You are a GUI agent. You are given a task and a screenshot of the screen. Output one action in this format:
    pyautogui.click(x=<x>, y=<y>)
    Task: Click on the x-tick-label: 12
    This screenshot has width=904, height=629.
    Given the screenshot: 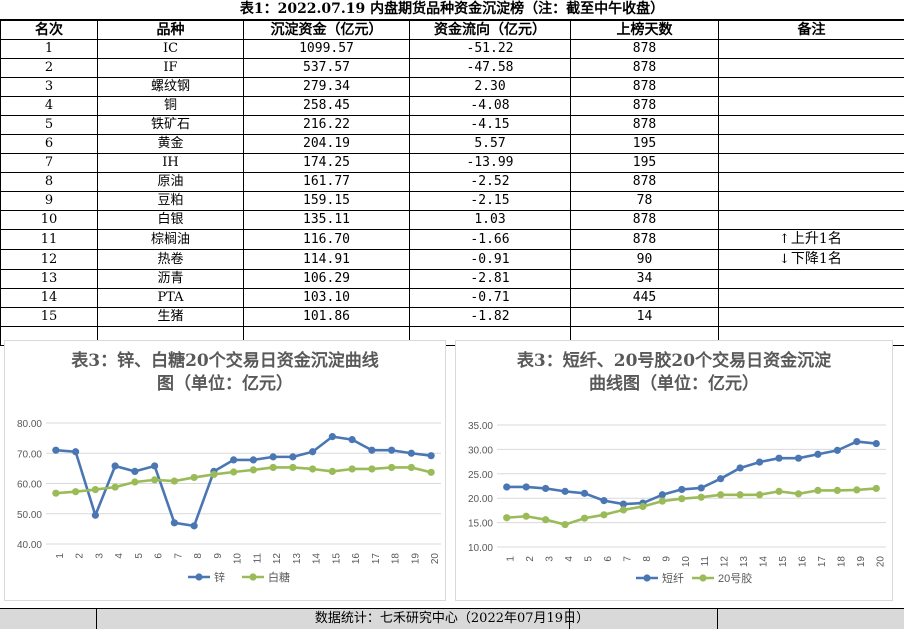 What is the action you would take?
    pyautogui.click(x=725, y=562)
    